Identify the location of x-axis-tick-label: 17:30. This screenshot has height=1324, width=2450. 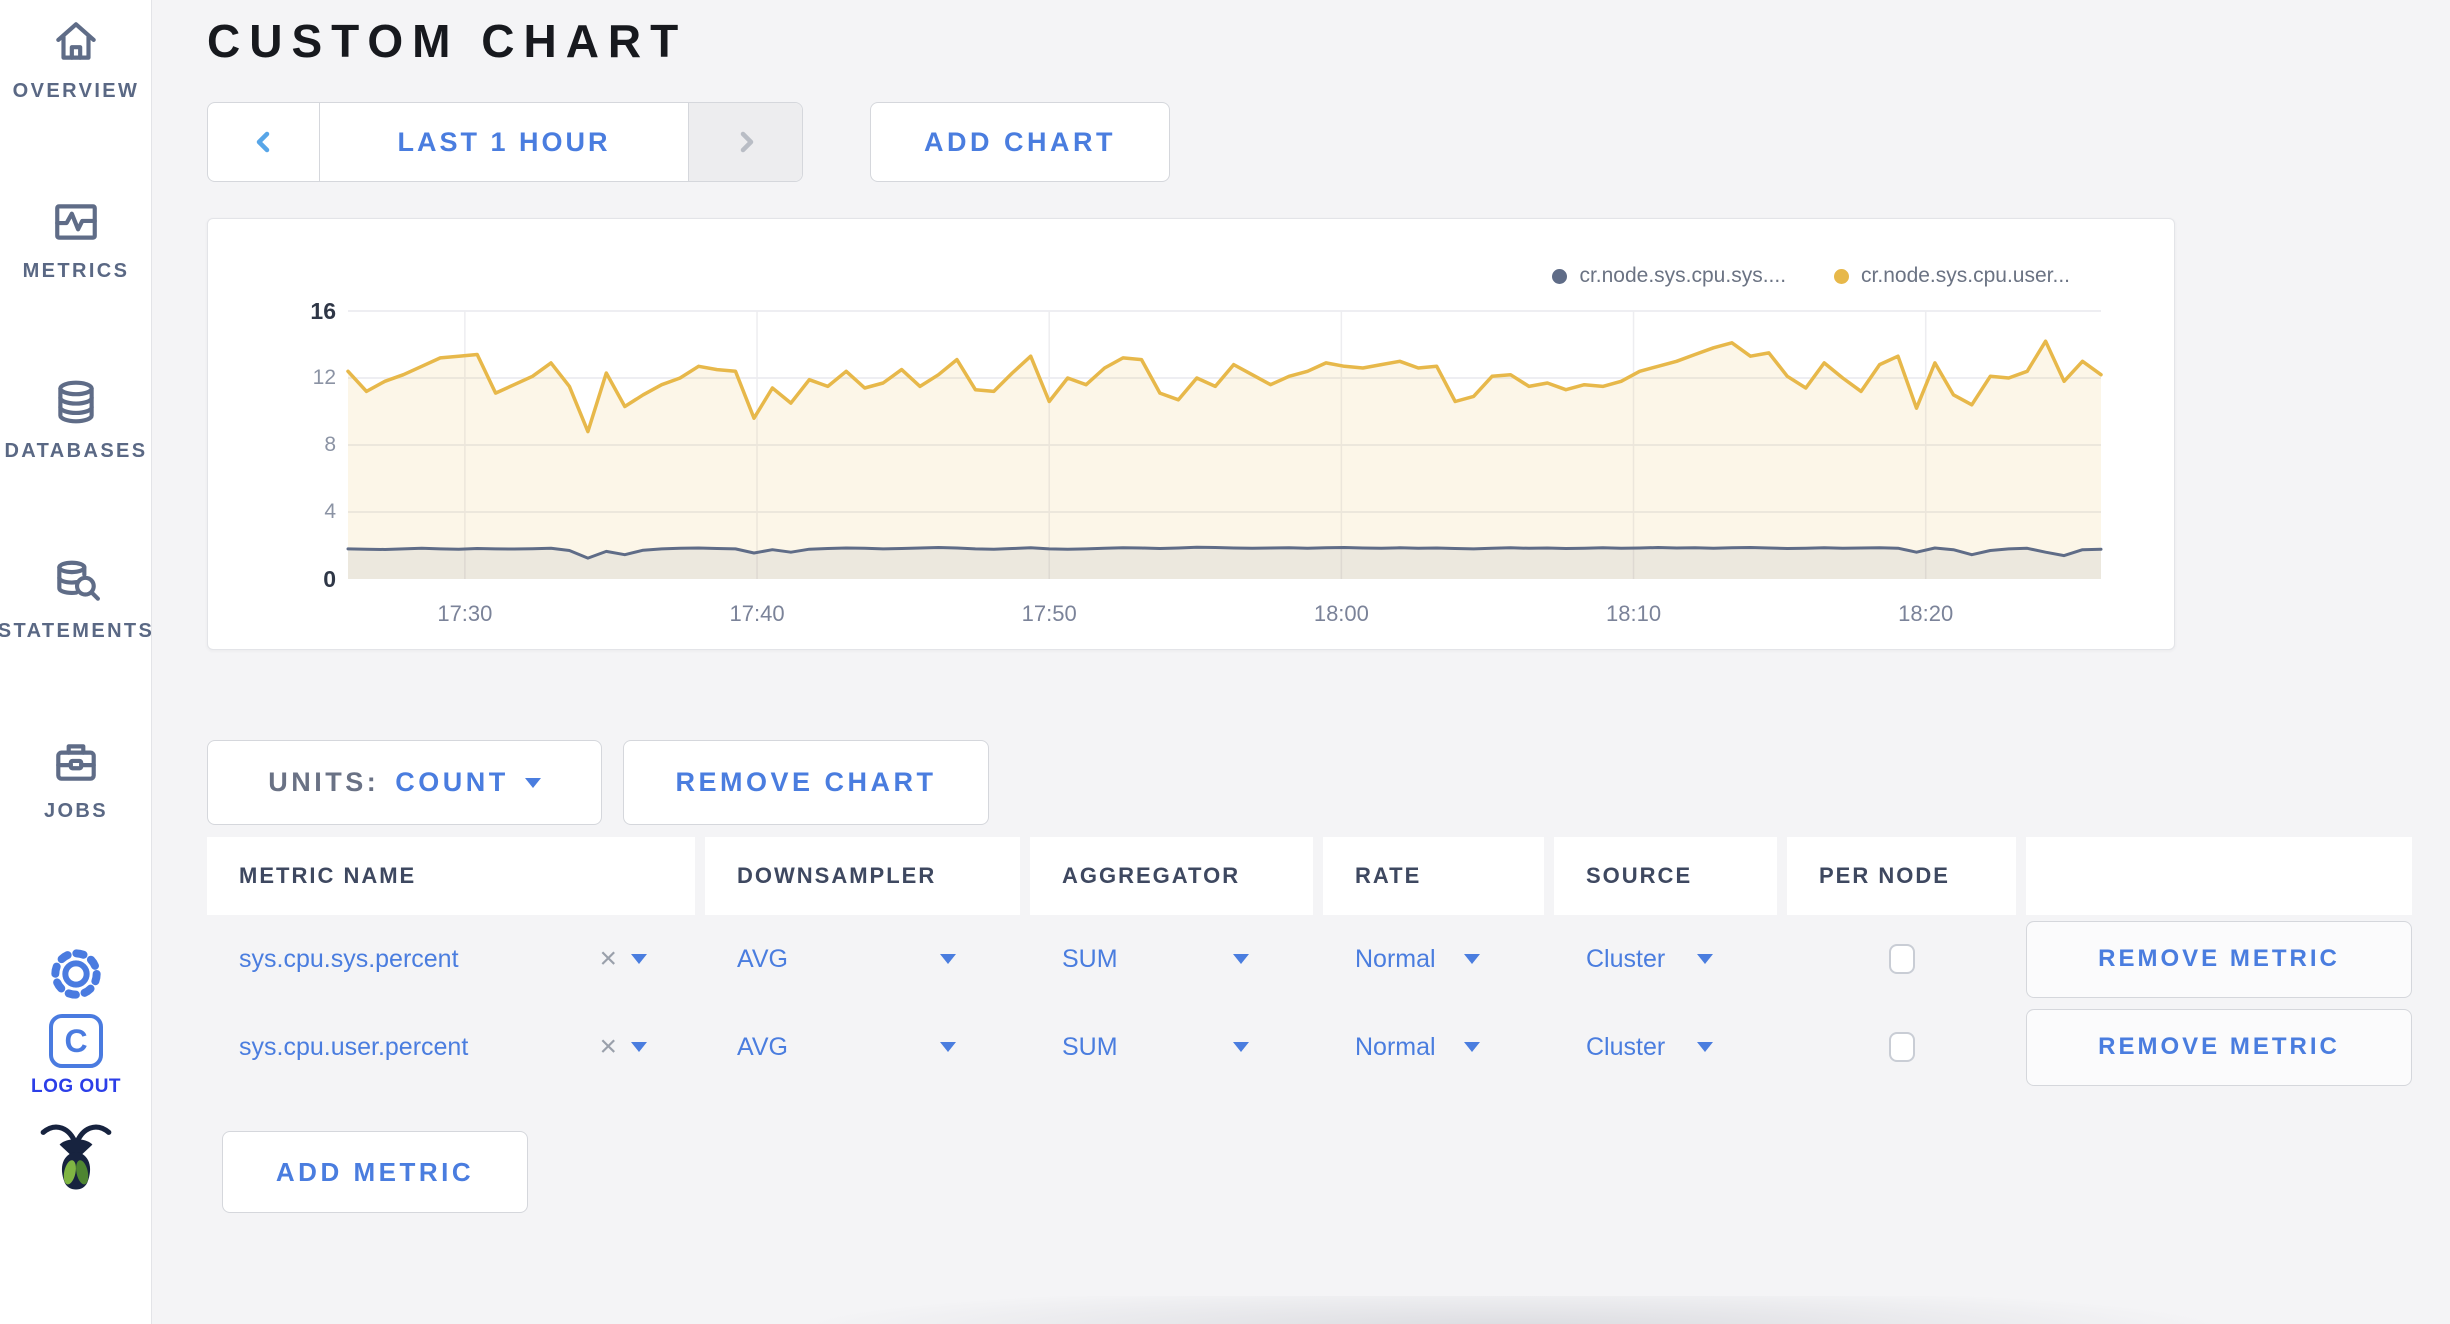
(465, 613).